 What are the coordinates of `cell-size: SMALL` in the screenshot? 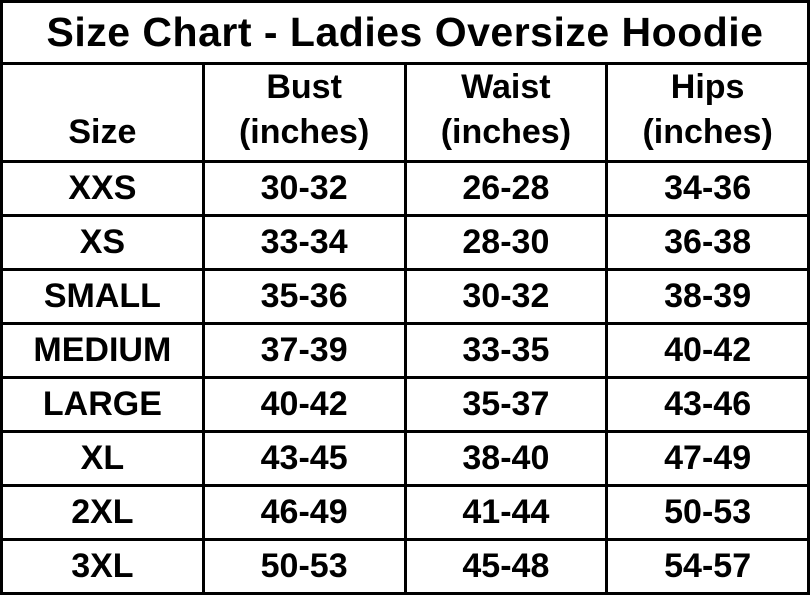 It's located at (102, 296).